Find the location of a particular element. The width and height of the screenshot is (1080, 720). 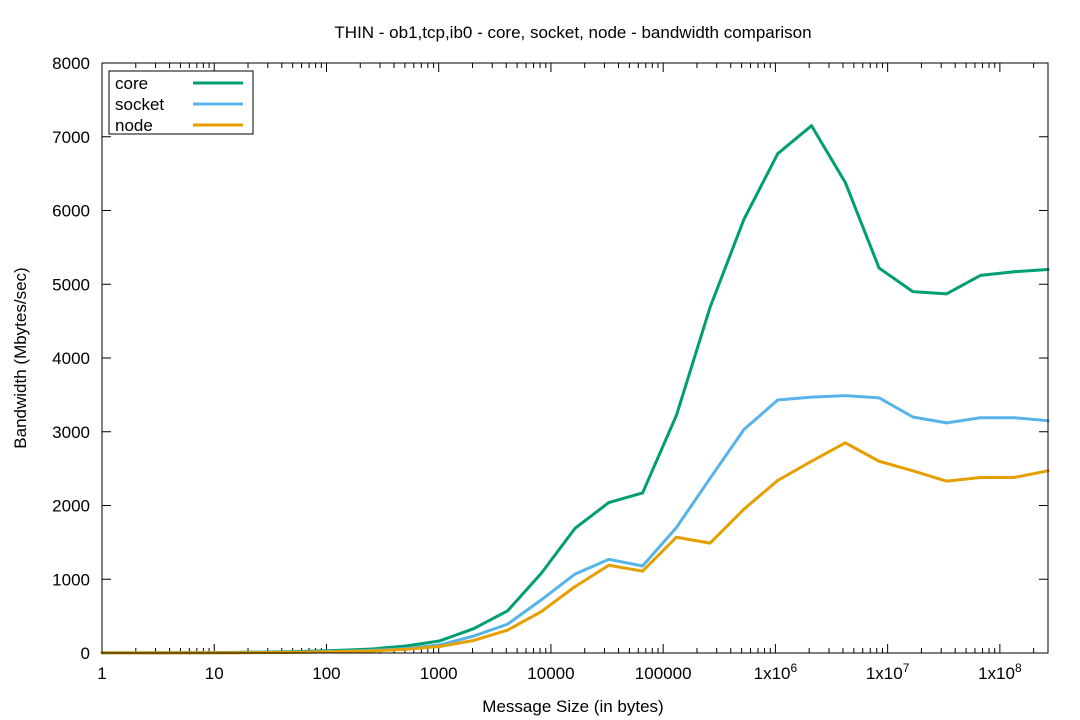

y-tick-label: 3000 is located at coordinates (71, 432).